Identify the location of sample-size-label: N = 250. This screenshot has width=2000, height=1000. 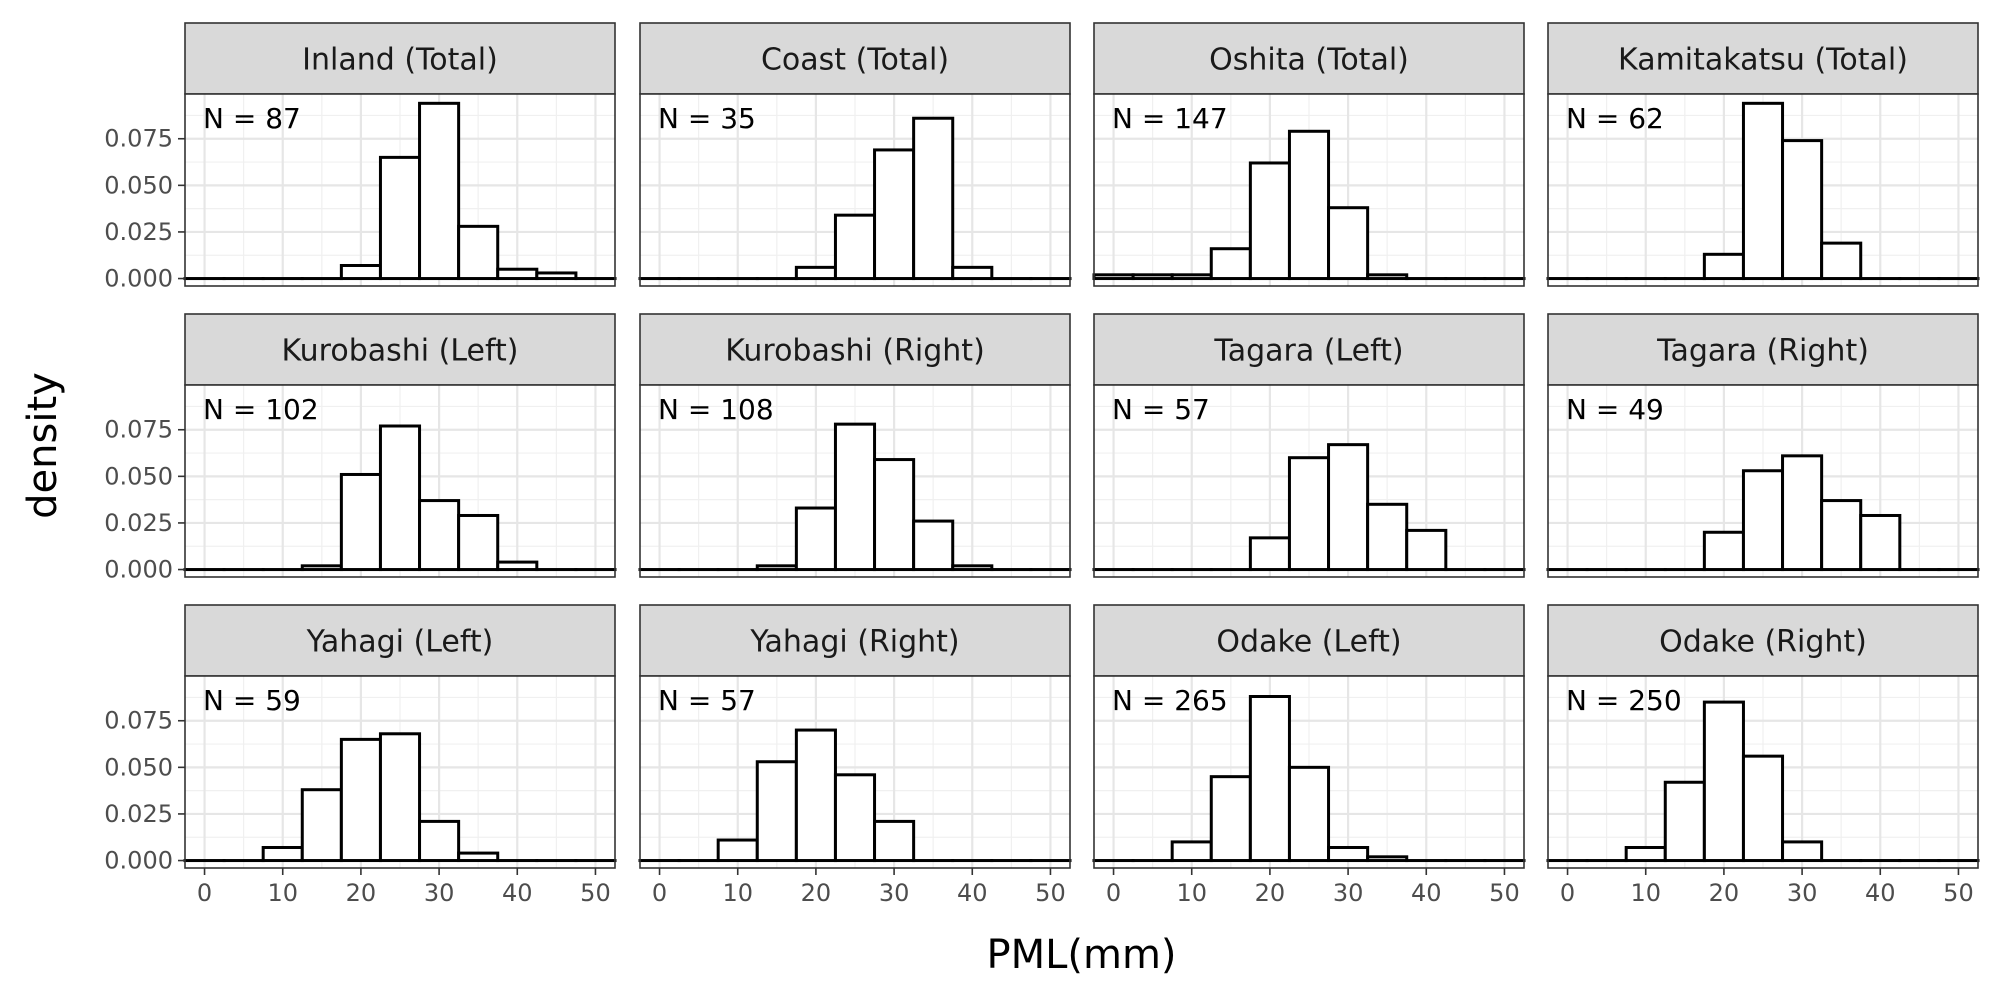
(1624, 700).